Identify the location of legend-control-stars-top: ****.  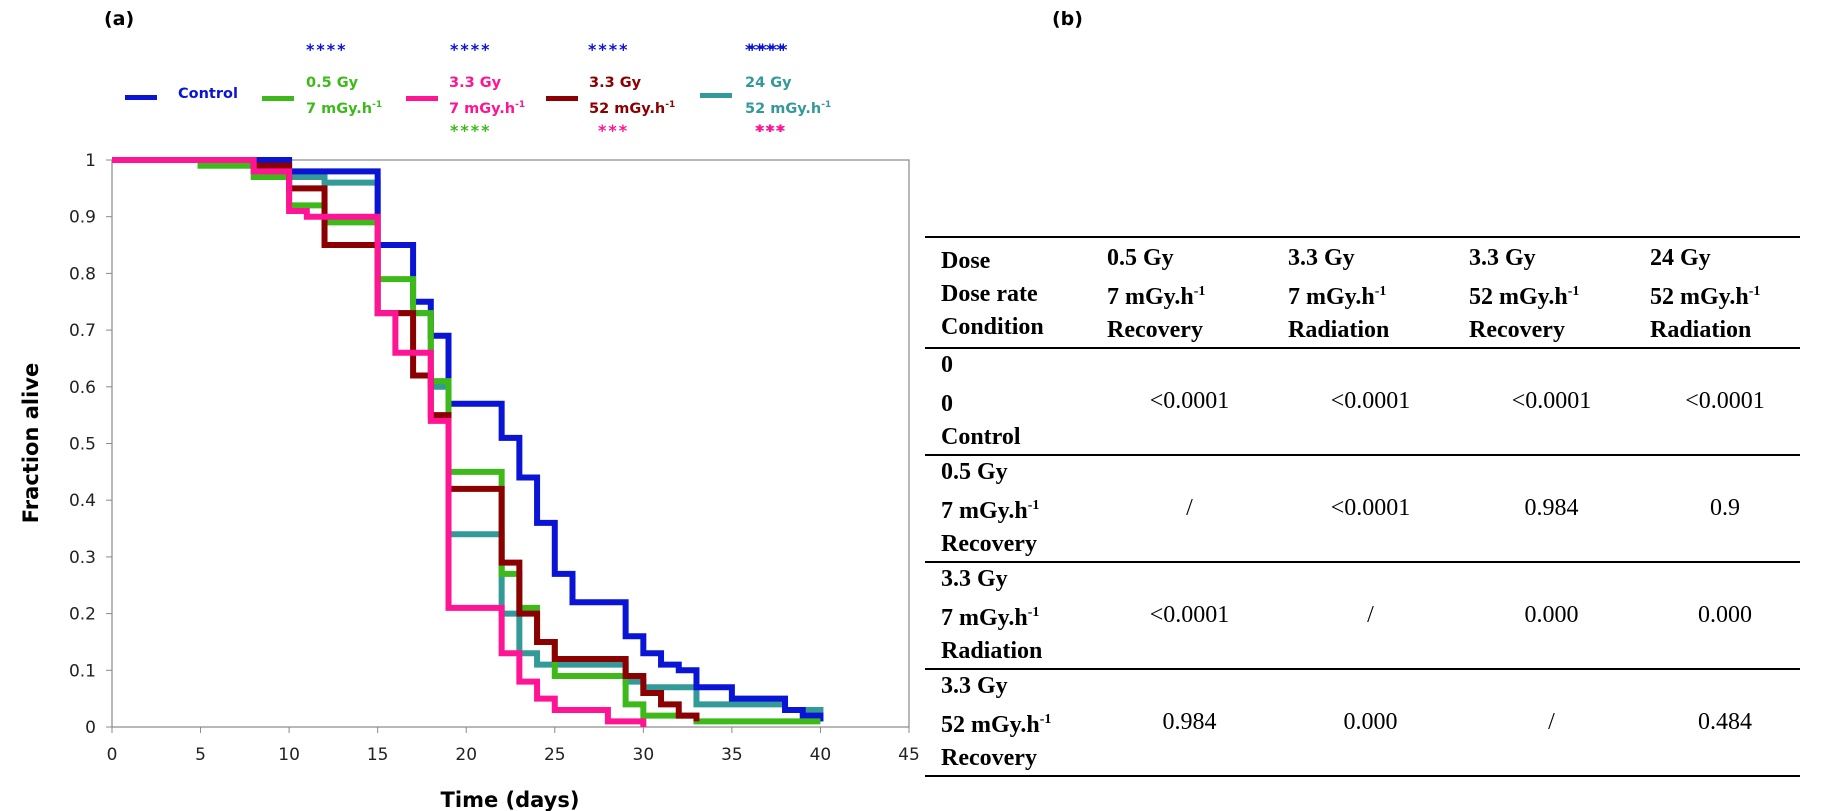
(327, 49).